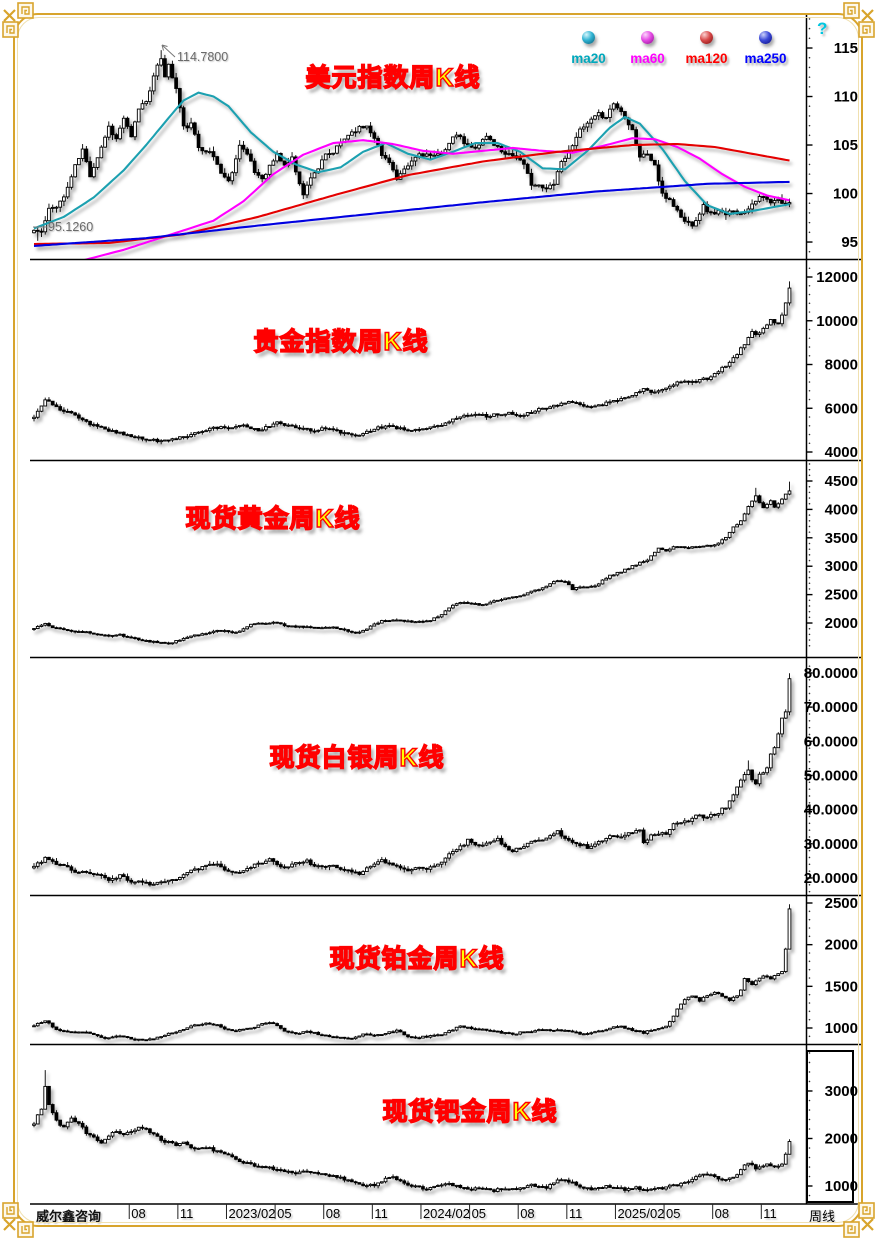  What do you see at coordinates (822, 28) in the screenshot?
I see `help-icon: ?` at bounding box center [822, 28].